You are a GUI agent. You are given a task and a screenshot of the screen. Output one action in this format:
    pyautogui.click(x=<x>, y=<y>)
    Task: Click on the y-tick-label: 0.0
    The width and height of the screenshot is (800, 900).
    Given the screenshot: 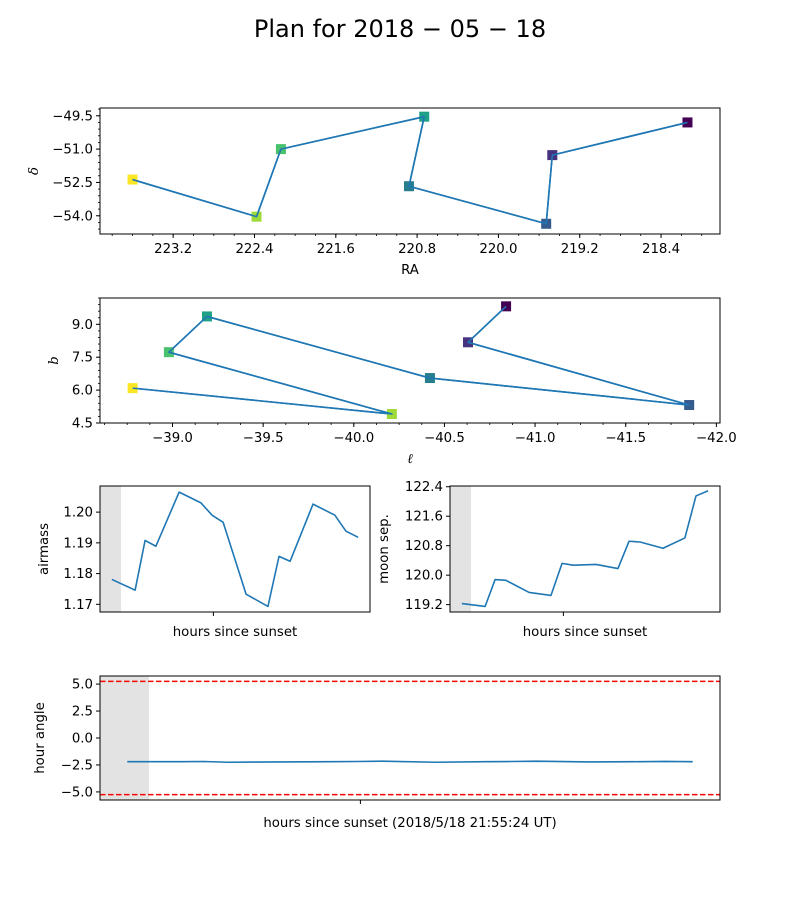 What is the action you would take?
    pyautogui.click(x=82, y=739)
    